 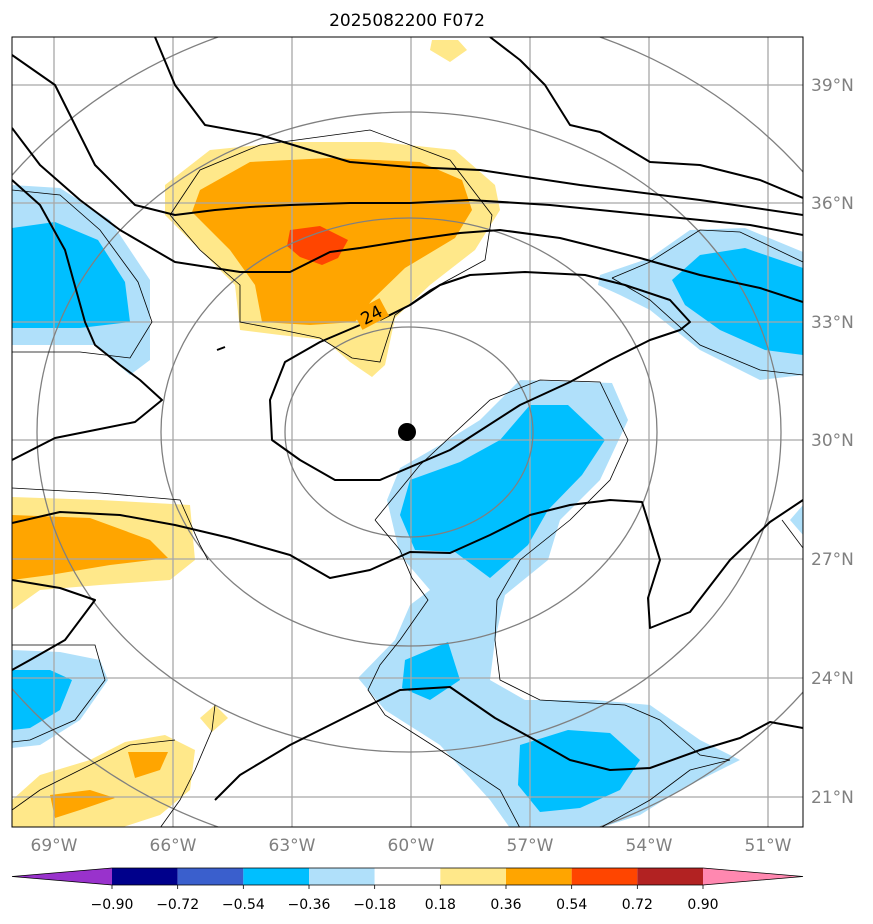 I want to click on lon-label: 51°W, so click(x=768, y=846).